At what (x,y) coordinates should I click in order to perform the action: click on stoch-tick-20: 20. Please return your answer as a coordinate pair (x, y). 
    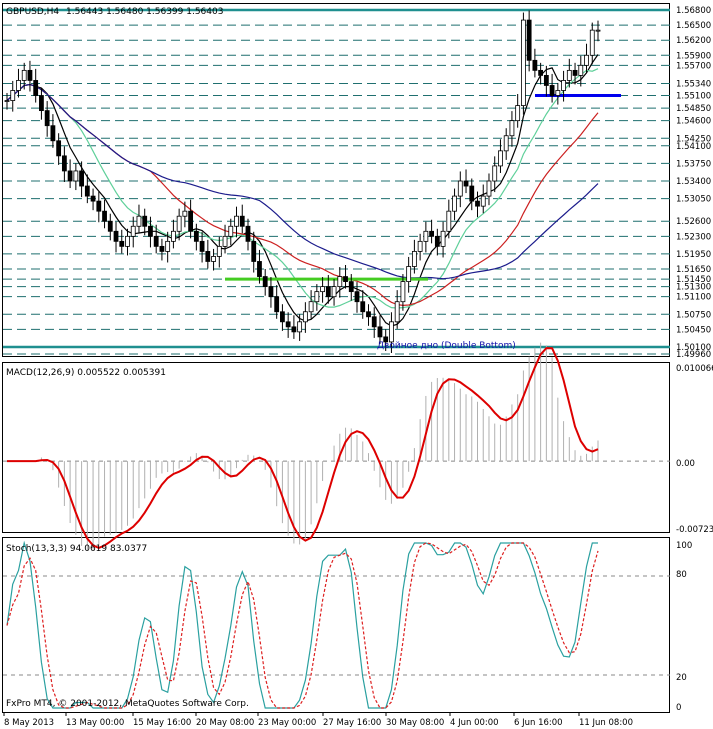
    Looking at the image, I should click on (681, 678).